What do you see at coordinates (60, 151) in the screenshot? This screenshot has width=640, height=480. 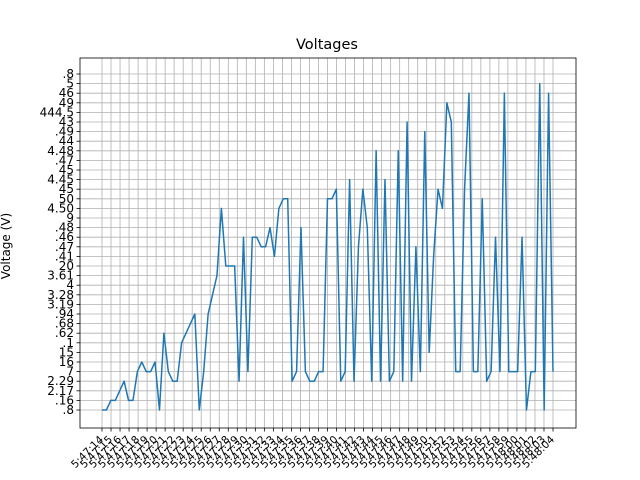 I see `y-tick-label: 4.48` at bounding box center [60, 151].